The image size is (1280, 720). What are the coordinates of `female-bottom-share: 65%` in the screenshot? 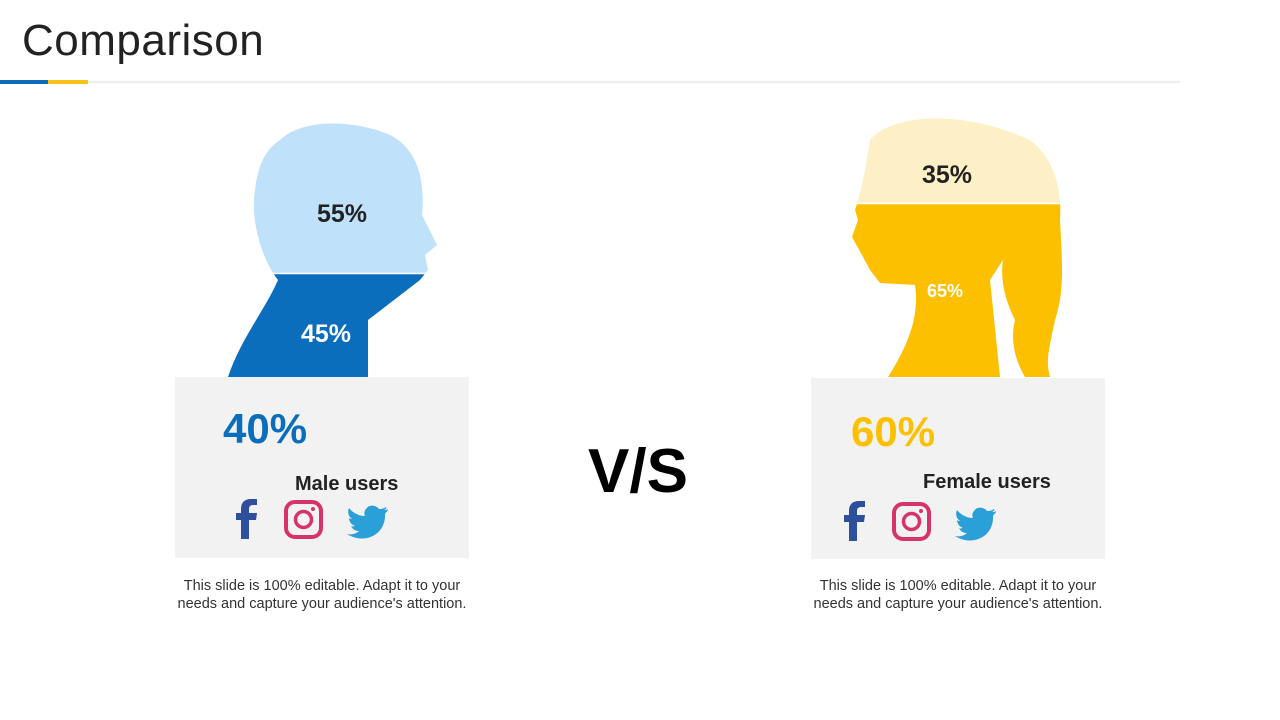 It's located at (945, 291).